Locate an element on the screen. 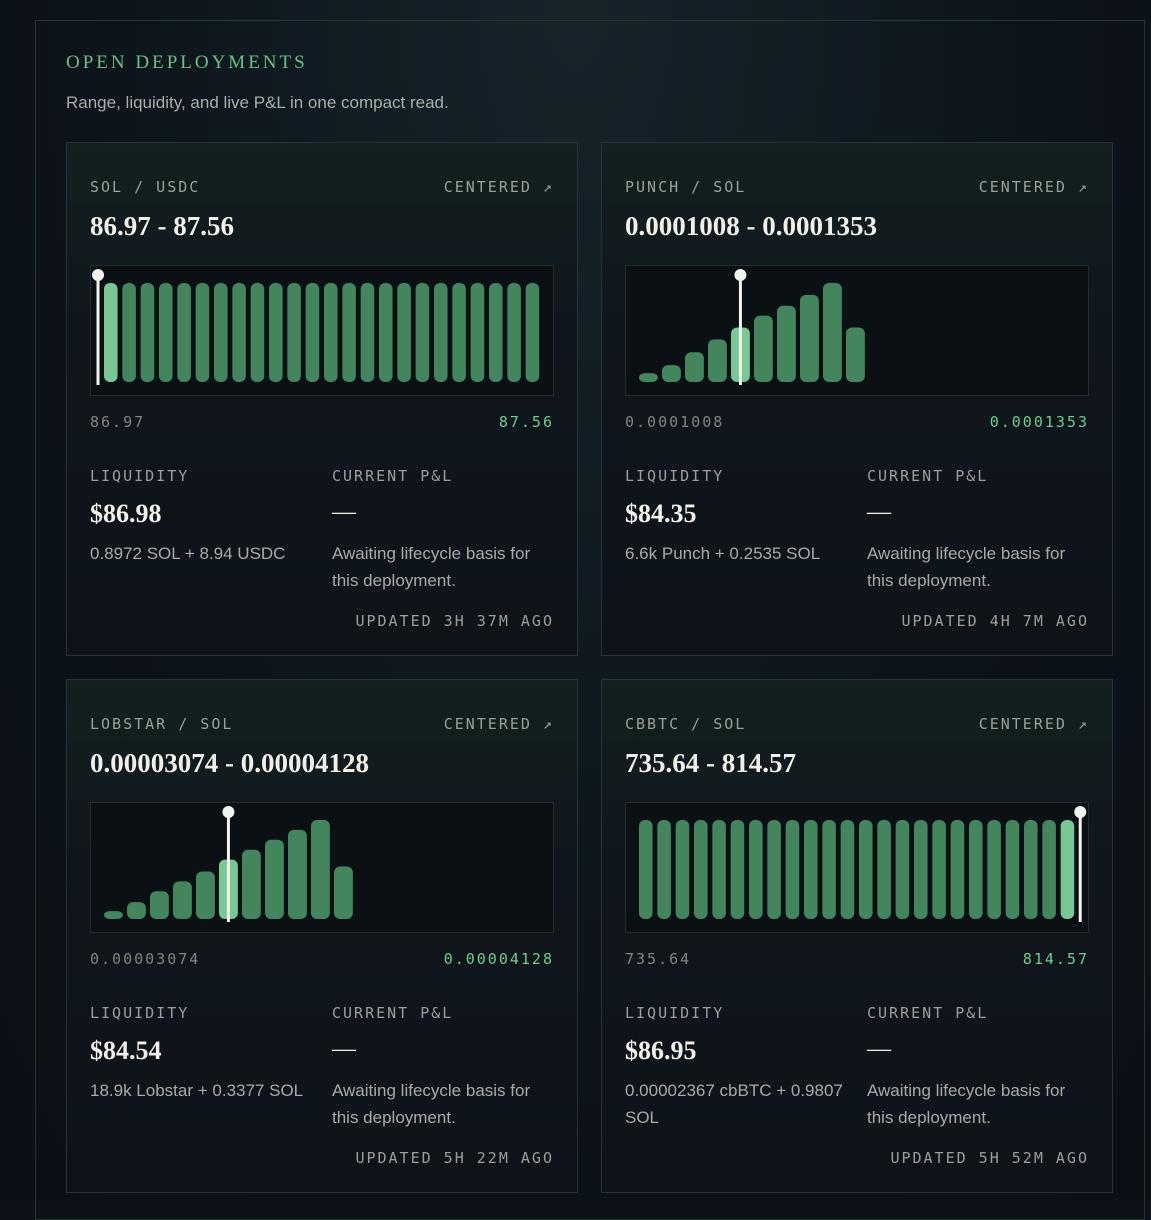  range: 735.64 - 814.57 is located at coordinates (710, 763).